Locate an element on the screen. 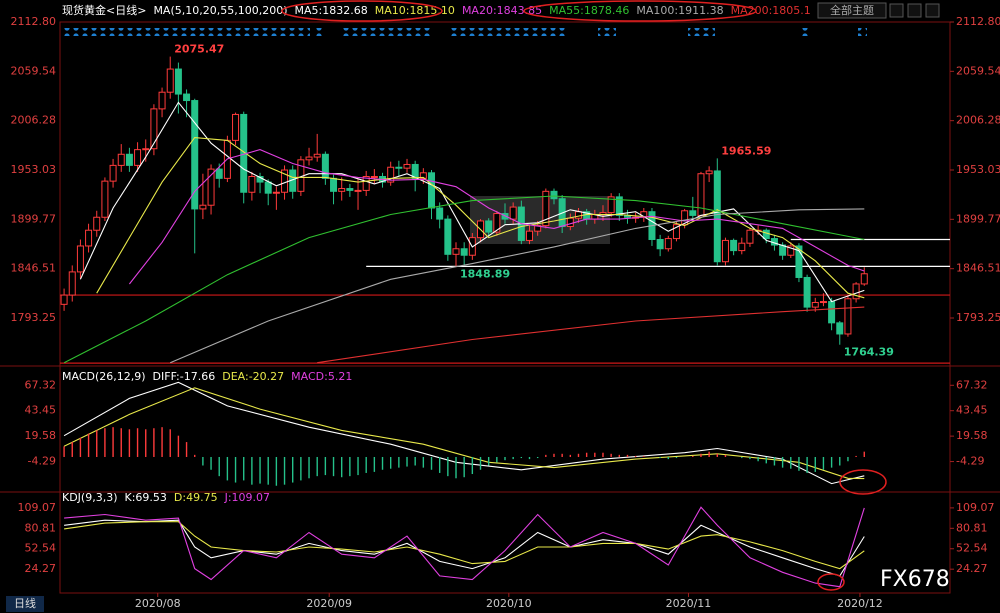 This screenshot has width=1000, height=613. y-tick-label: 109.07 is located at coordinates (37, 507).